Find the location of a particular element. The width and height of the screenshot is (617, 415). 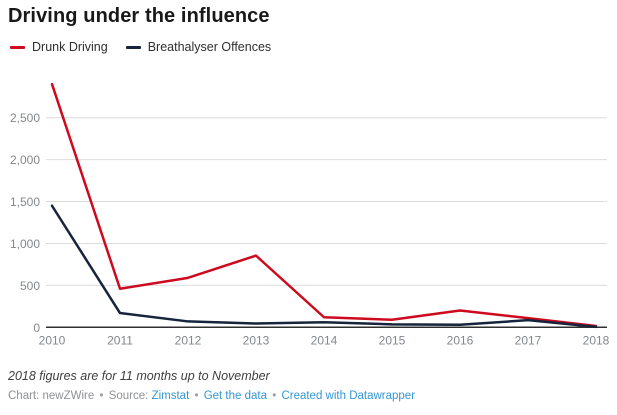

legend: Drunk Driving Breathalyser Offences is located at coordinates (140, 47).